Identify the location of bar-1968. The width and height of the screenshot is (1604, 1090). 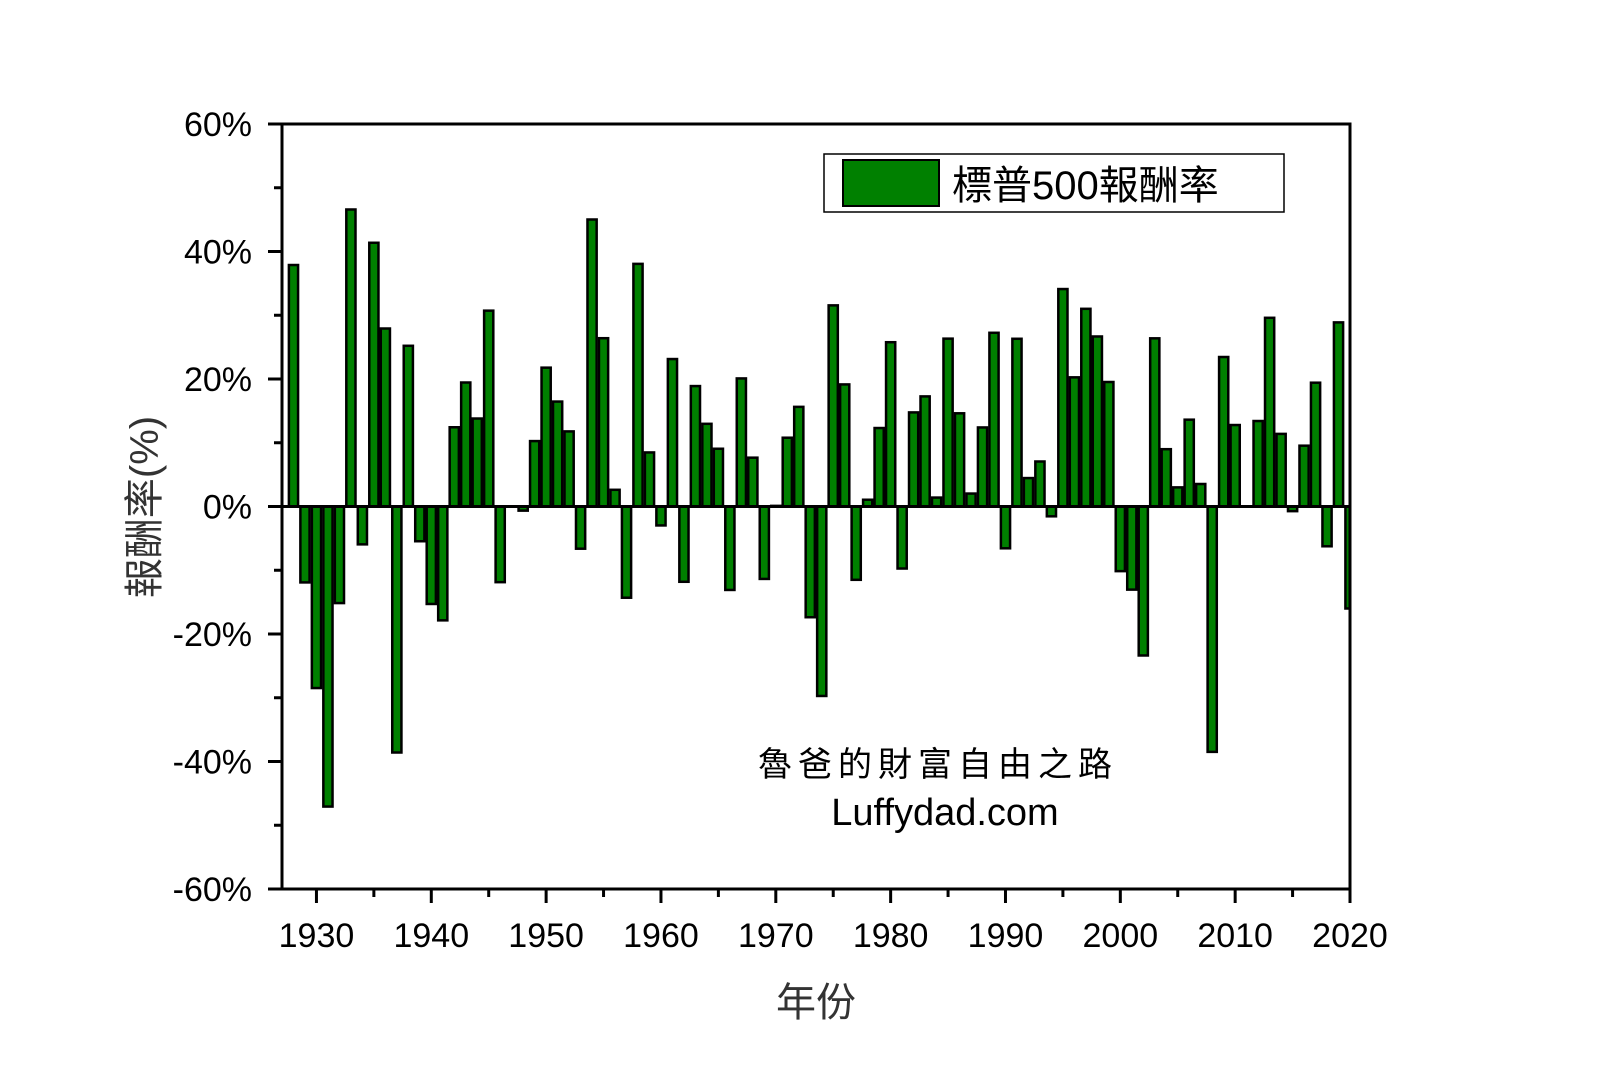
(752, 482).